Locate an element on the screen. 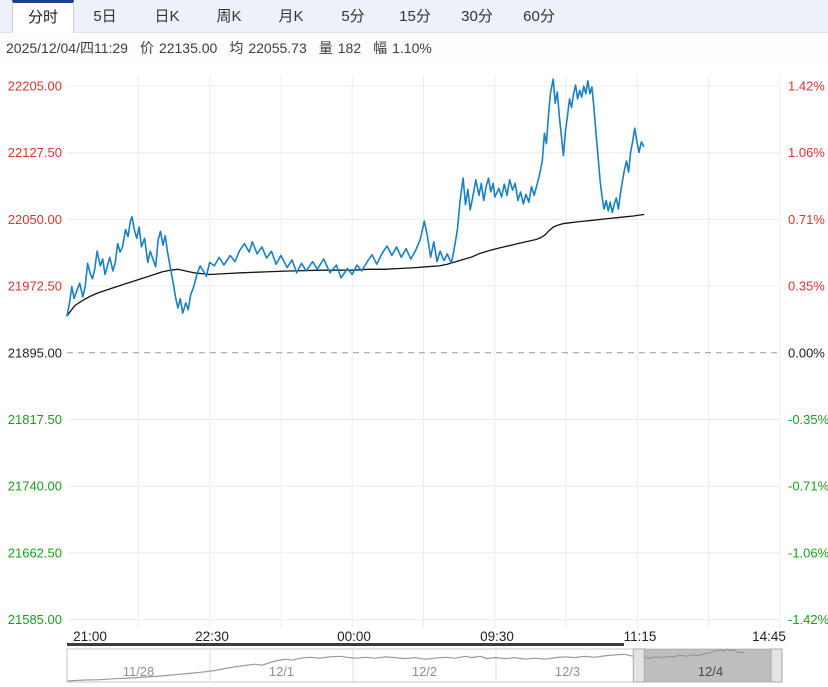  tab-60min: 60分 is located at coordinates (539, 16).